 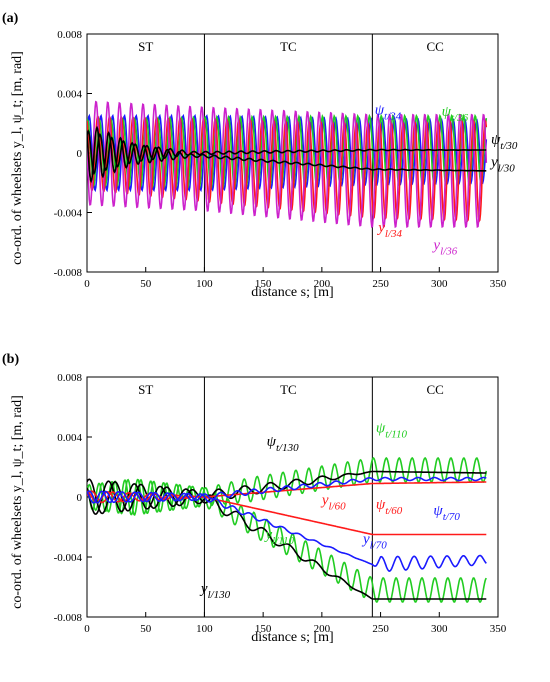 I want to click on series-annotation: yl/30, so click(x=502, y=164).